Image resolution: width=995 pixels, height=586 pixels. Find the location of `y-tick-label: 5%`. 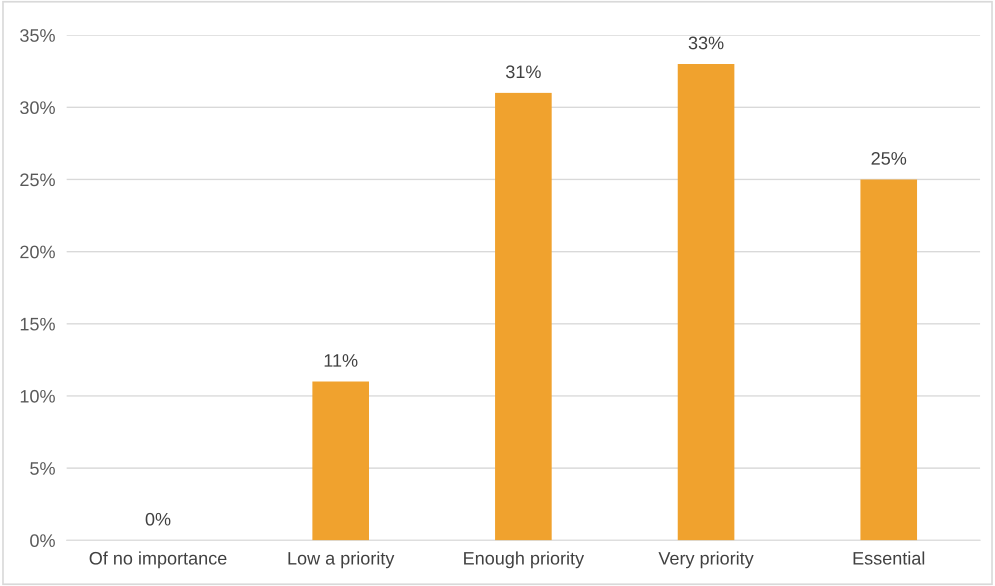

y-tick-label: 5% is located at coordinates (42, 468).